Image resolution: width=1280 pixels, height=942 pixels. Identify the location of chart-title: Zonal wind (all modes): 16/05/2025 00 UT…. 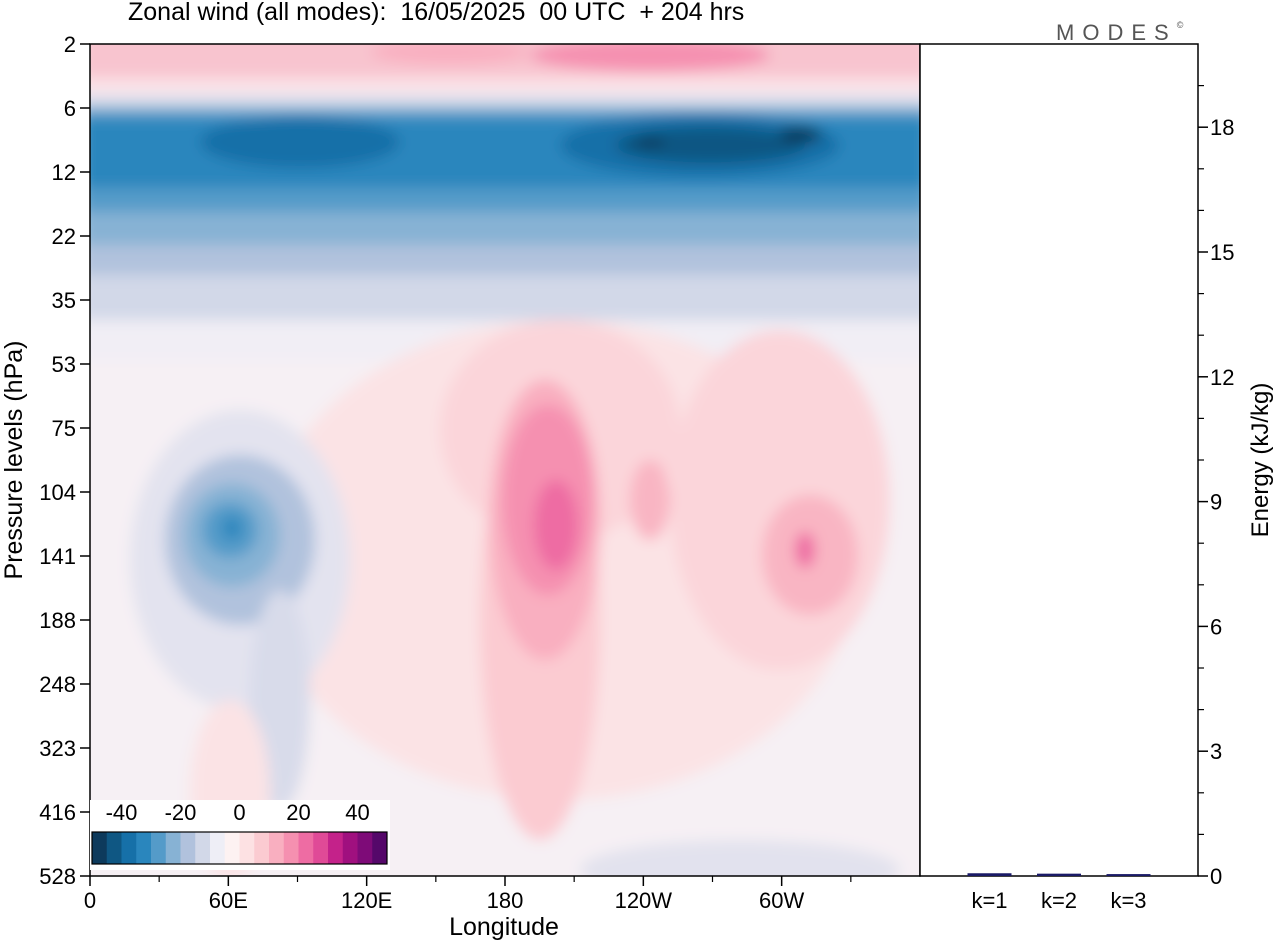
(436, 13).